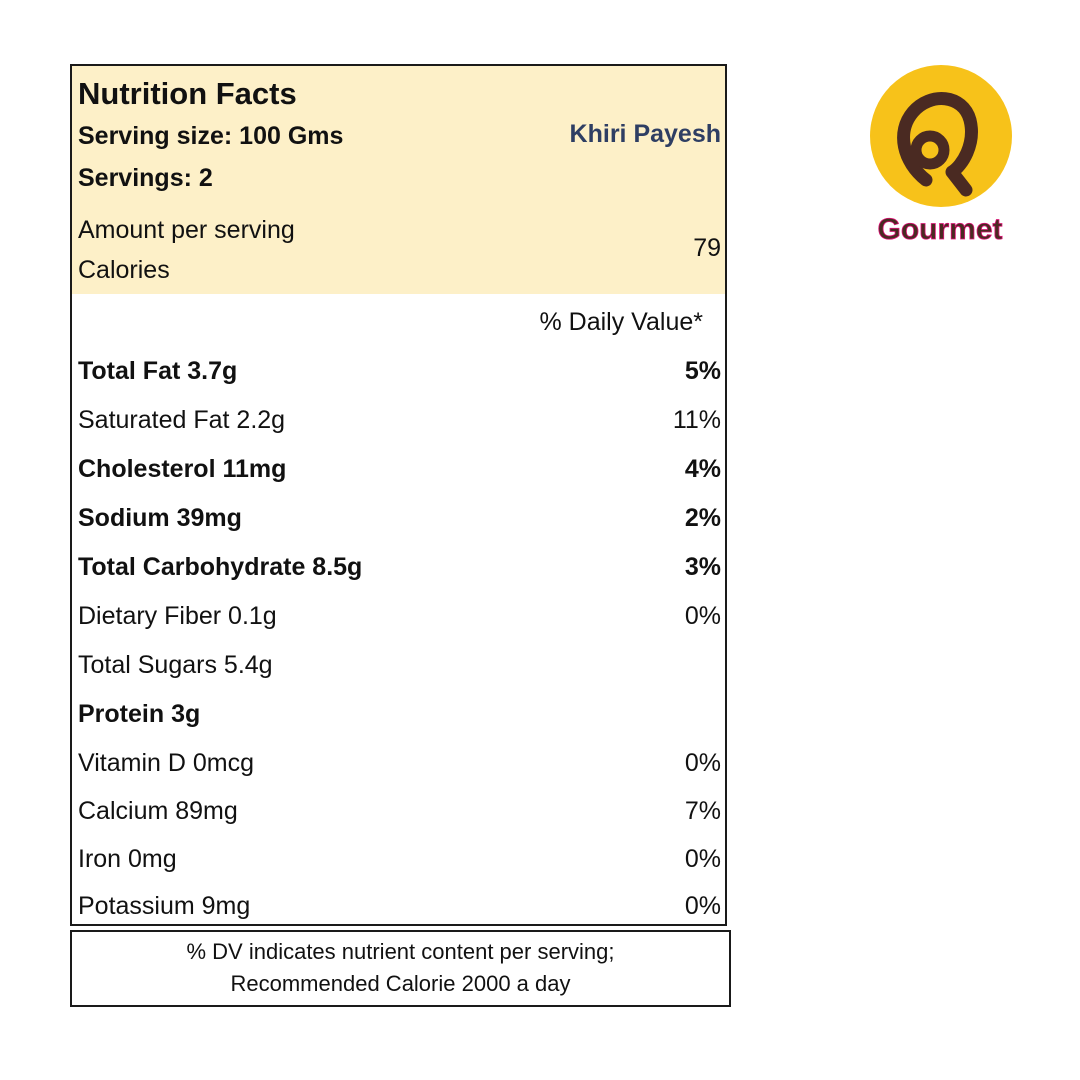 The width and height of the screenshot is (1080, 1080). Describe the element at coordinates (398, 906) in the screenshot. I see `nutrient-row: Potassium 9mg 0%` at that location.